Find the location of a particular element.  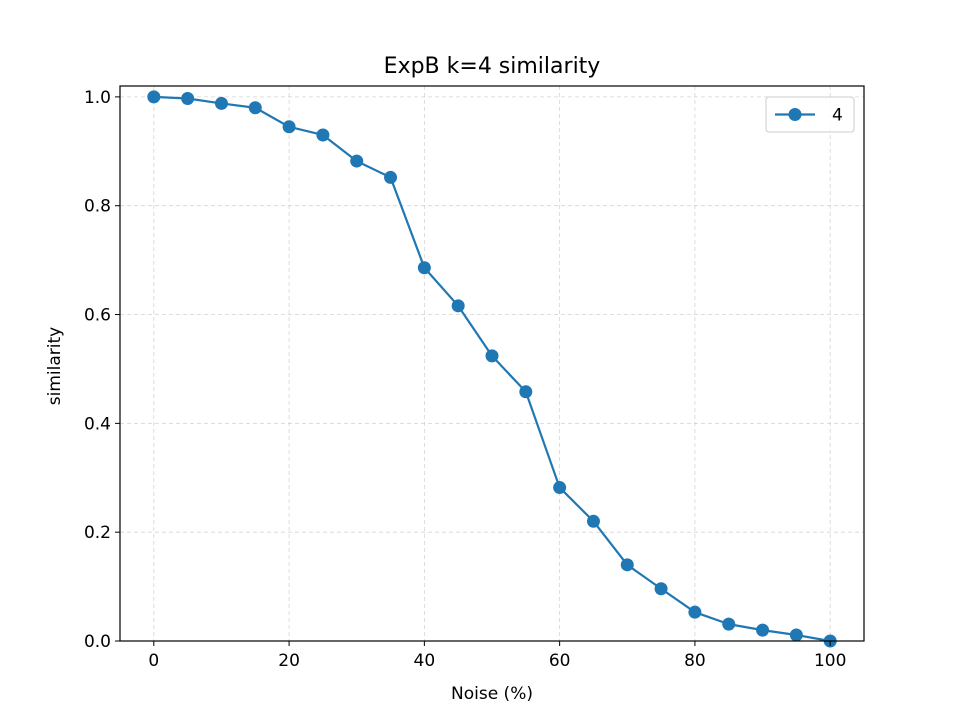

y-tick-label: 0.0 is located at coordinates (97, 642).